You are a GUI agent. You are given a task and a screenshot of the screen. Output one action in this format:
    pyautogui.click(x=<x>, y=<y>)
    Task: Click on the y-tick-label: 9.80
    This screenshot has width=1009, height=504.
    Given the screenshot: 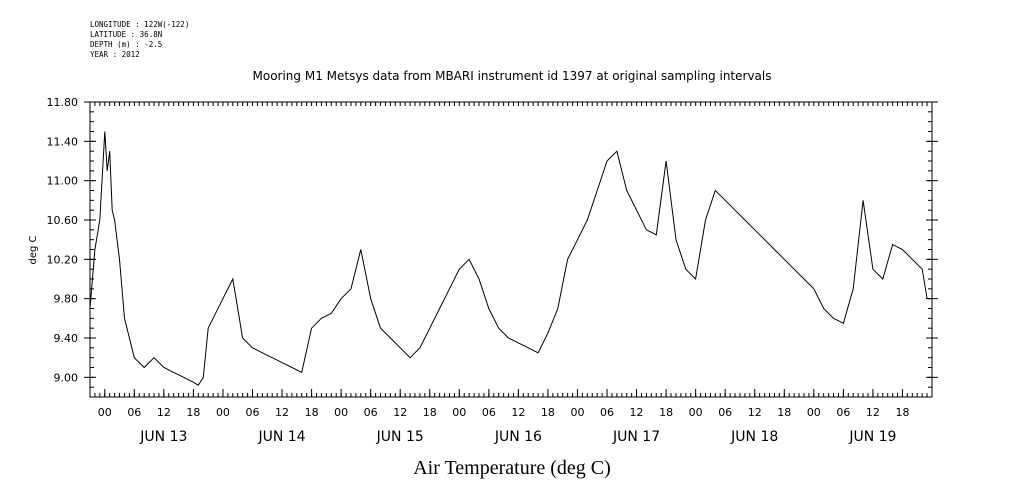 What is the action you would take?
    pyautogui.click(x=66, y=299)
    